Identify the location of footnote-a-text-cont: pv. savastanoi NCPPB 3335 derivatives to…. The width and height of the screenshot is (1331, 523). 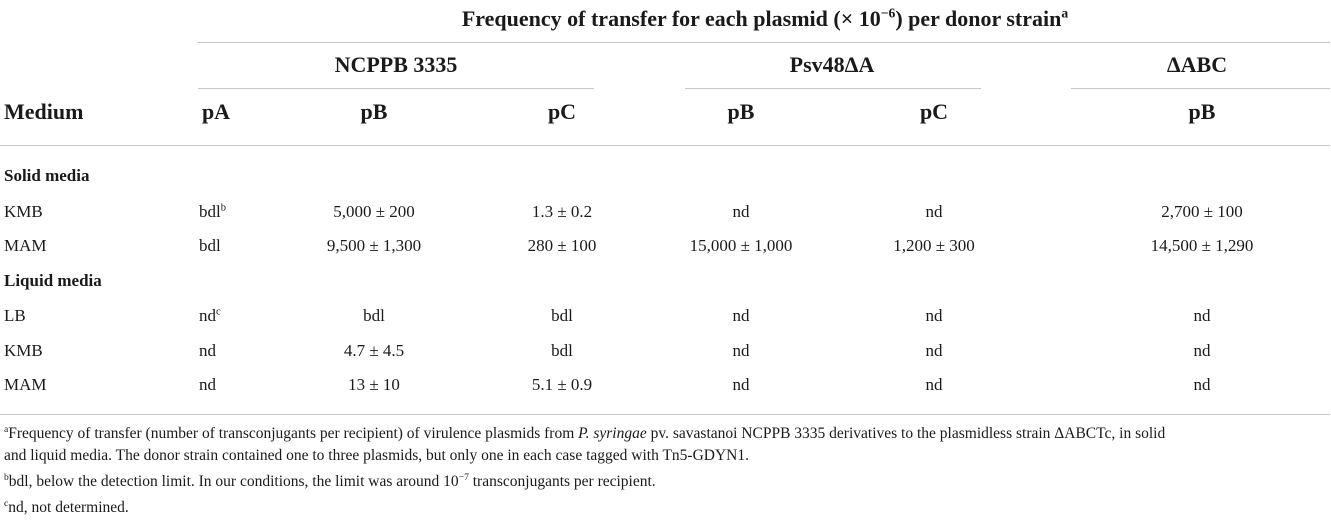
(906, 433).